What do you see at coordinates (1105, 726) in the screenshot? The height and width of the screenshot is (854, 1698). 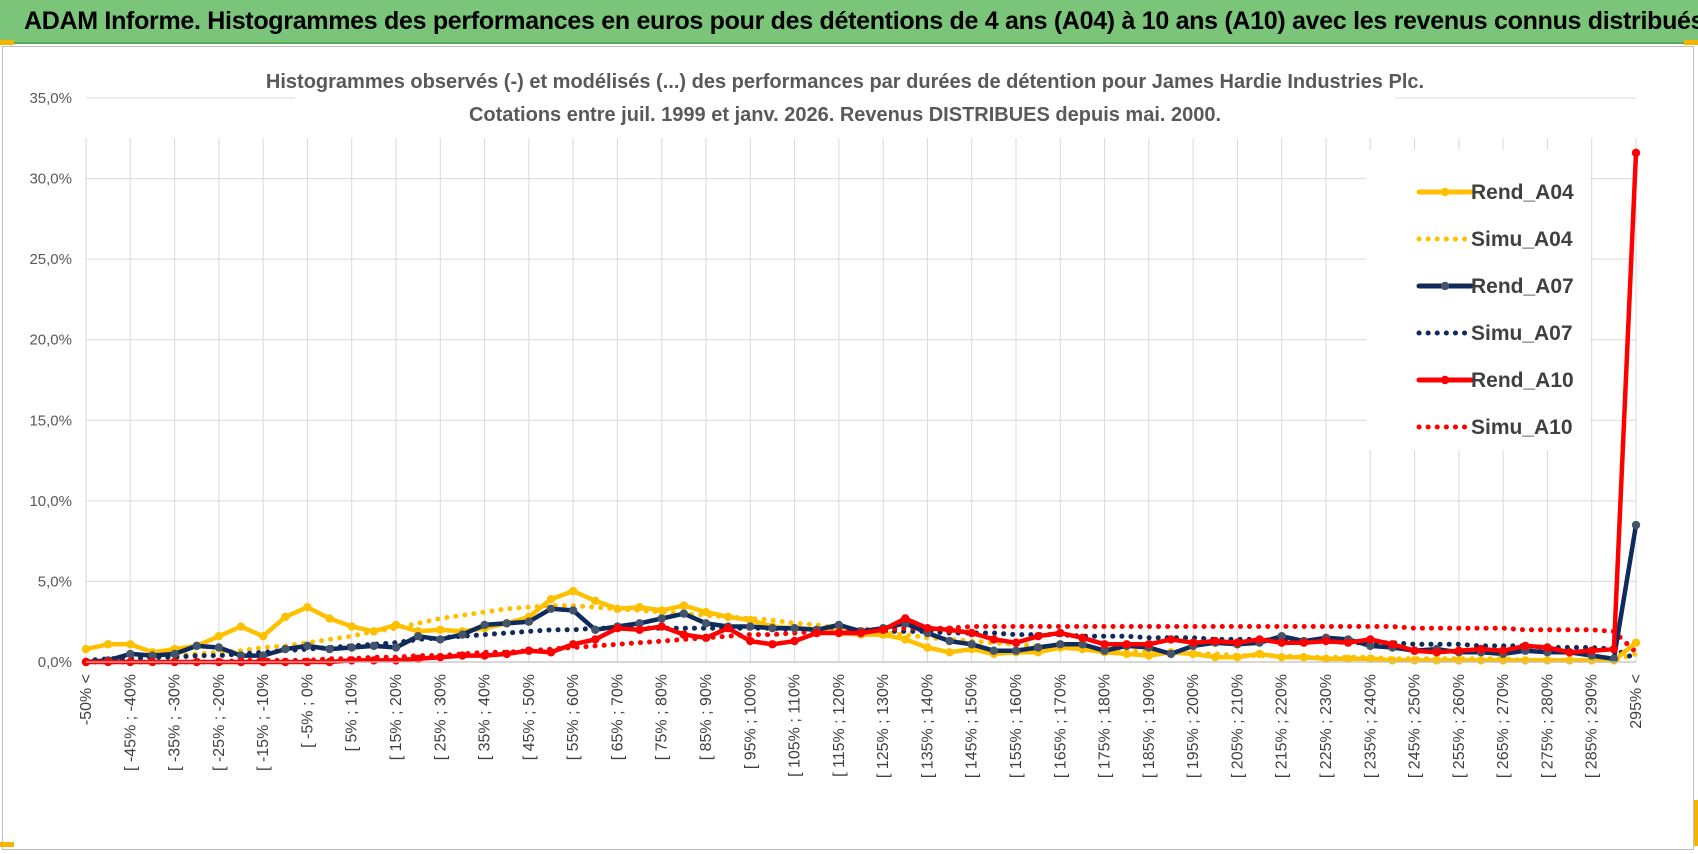 I see `x-tick-label: [ 175% ; 180%` at bounding box center [1105, 726].